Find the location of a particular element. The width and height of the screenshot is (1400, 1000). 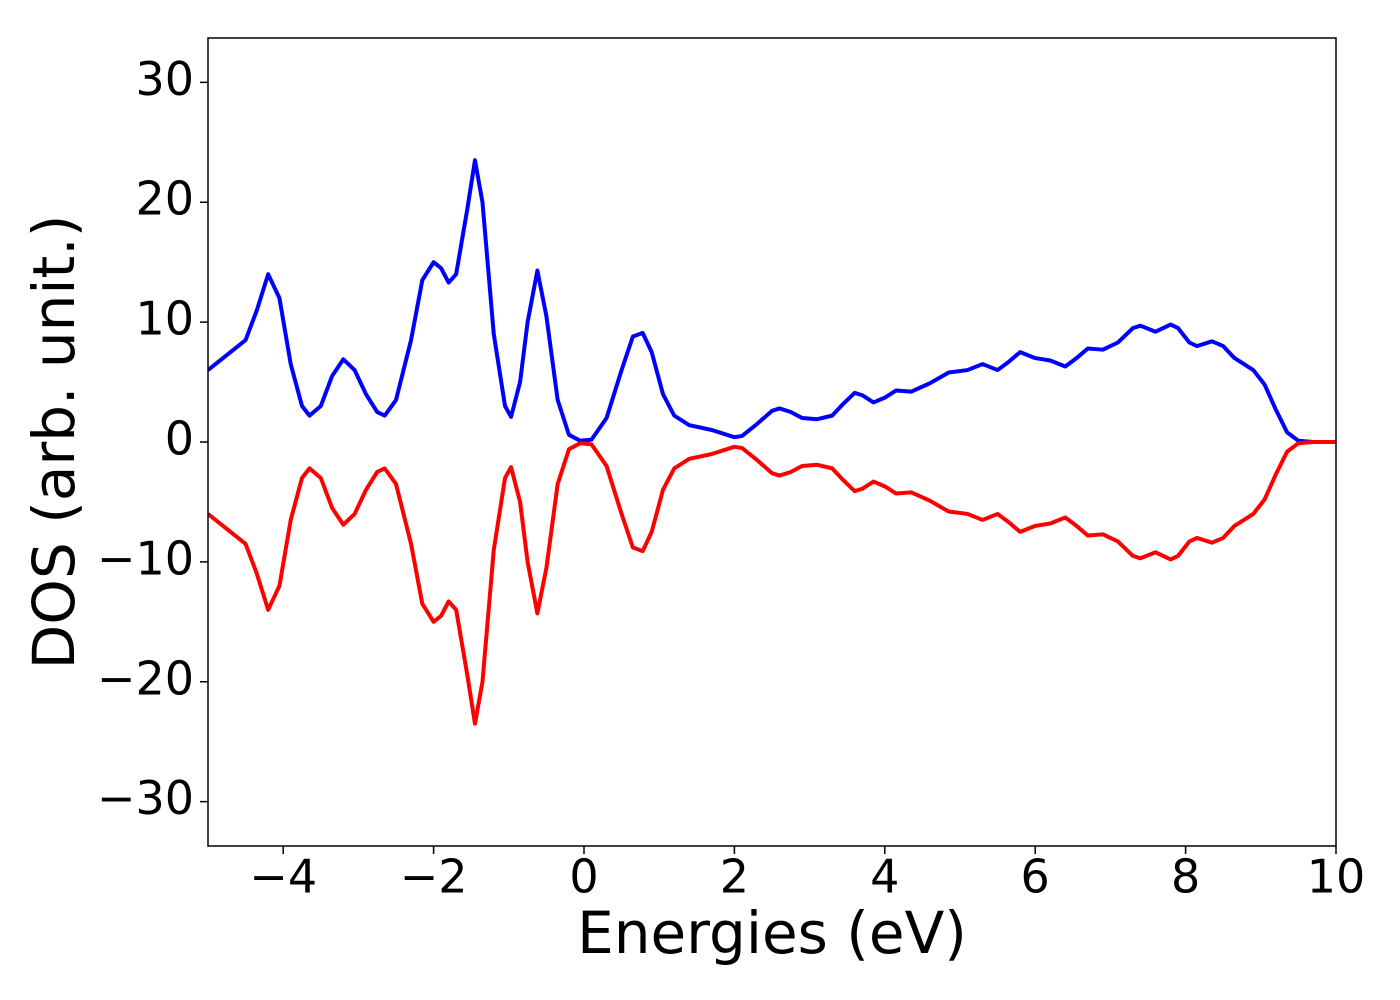

x-tick-label: 4 is located at coordinates (884, 877).